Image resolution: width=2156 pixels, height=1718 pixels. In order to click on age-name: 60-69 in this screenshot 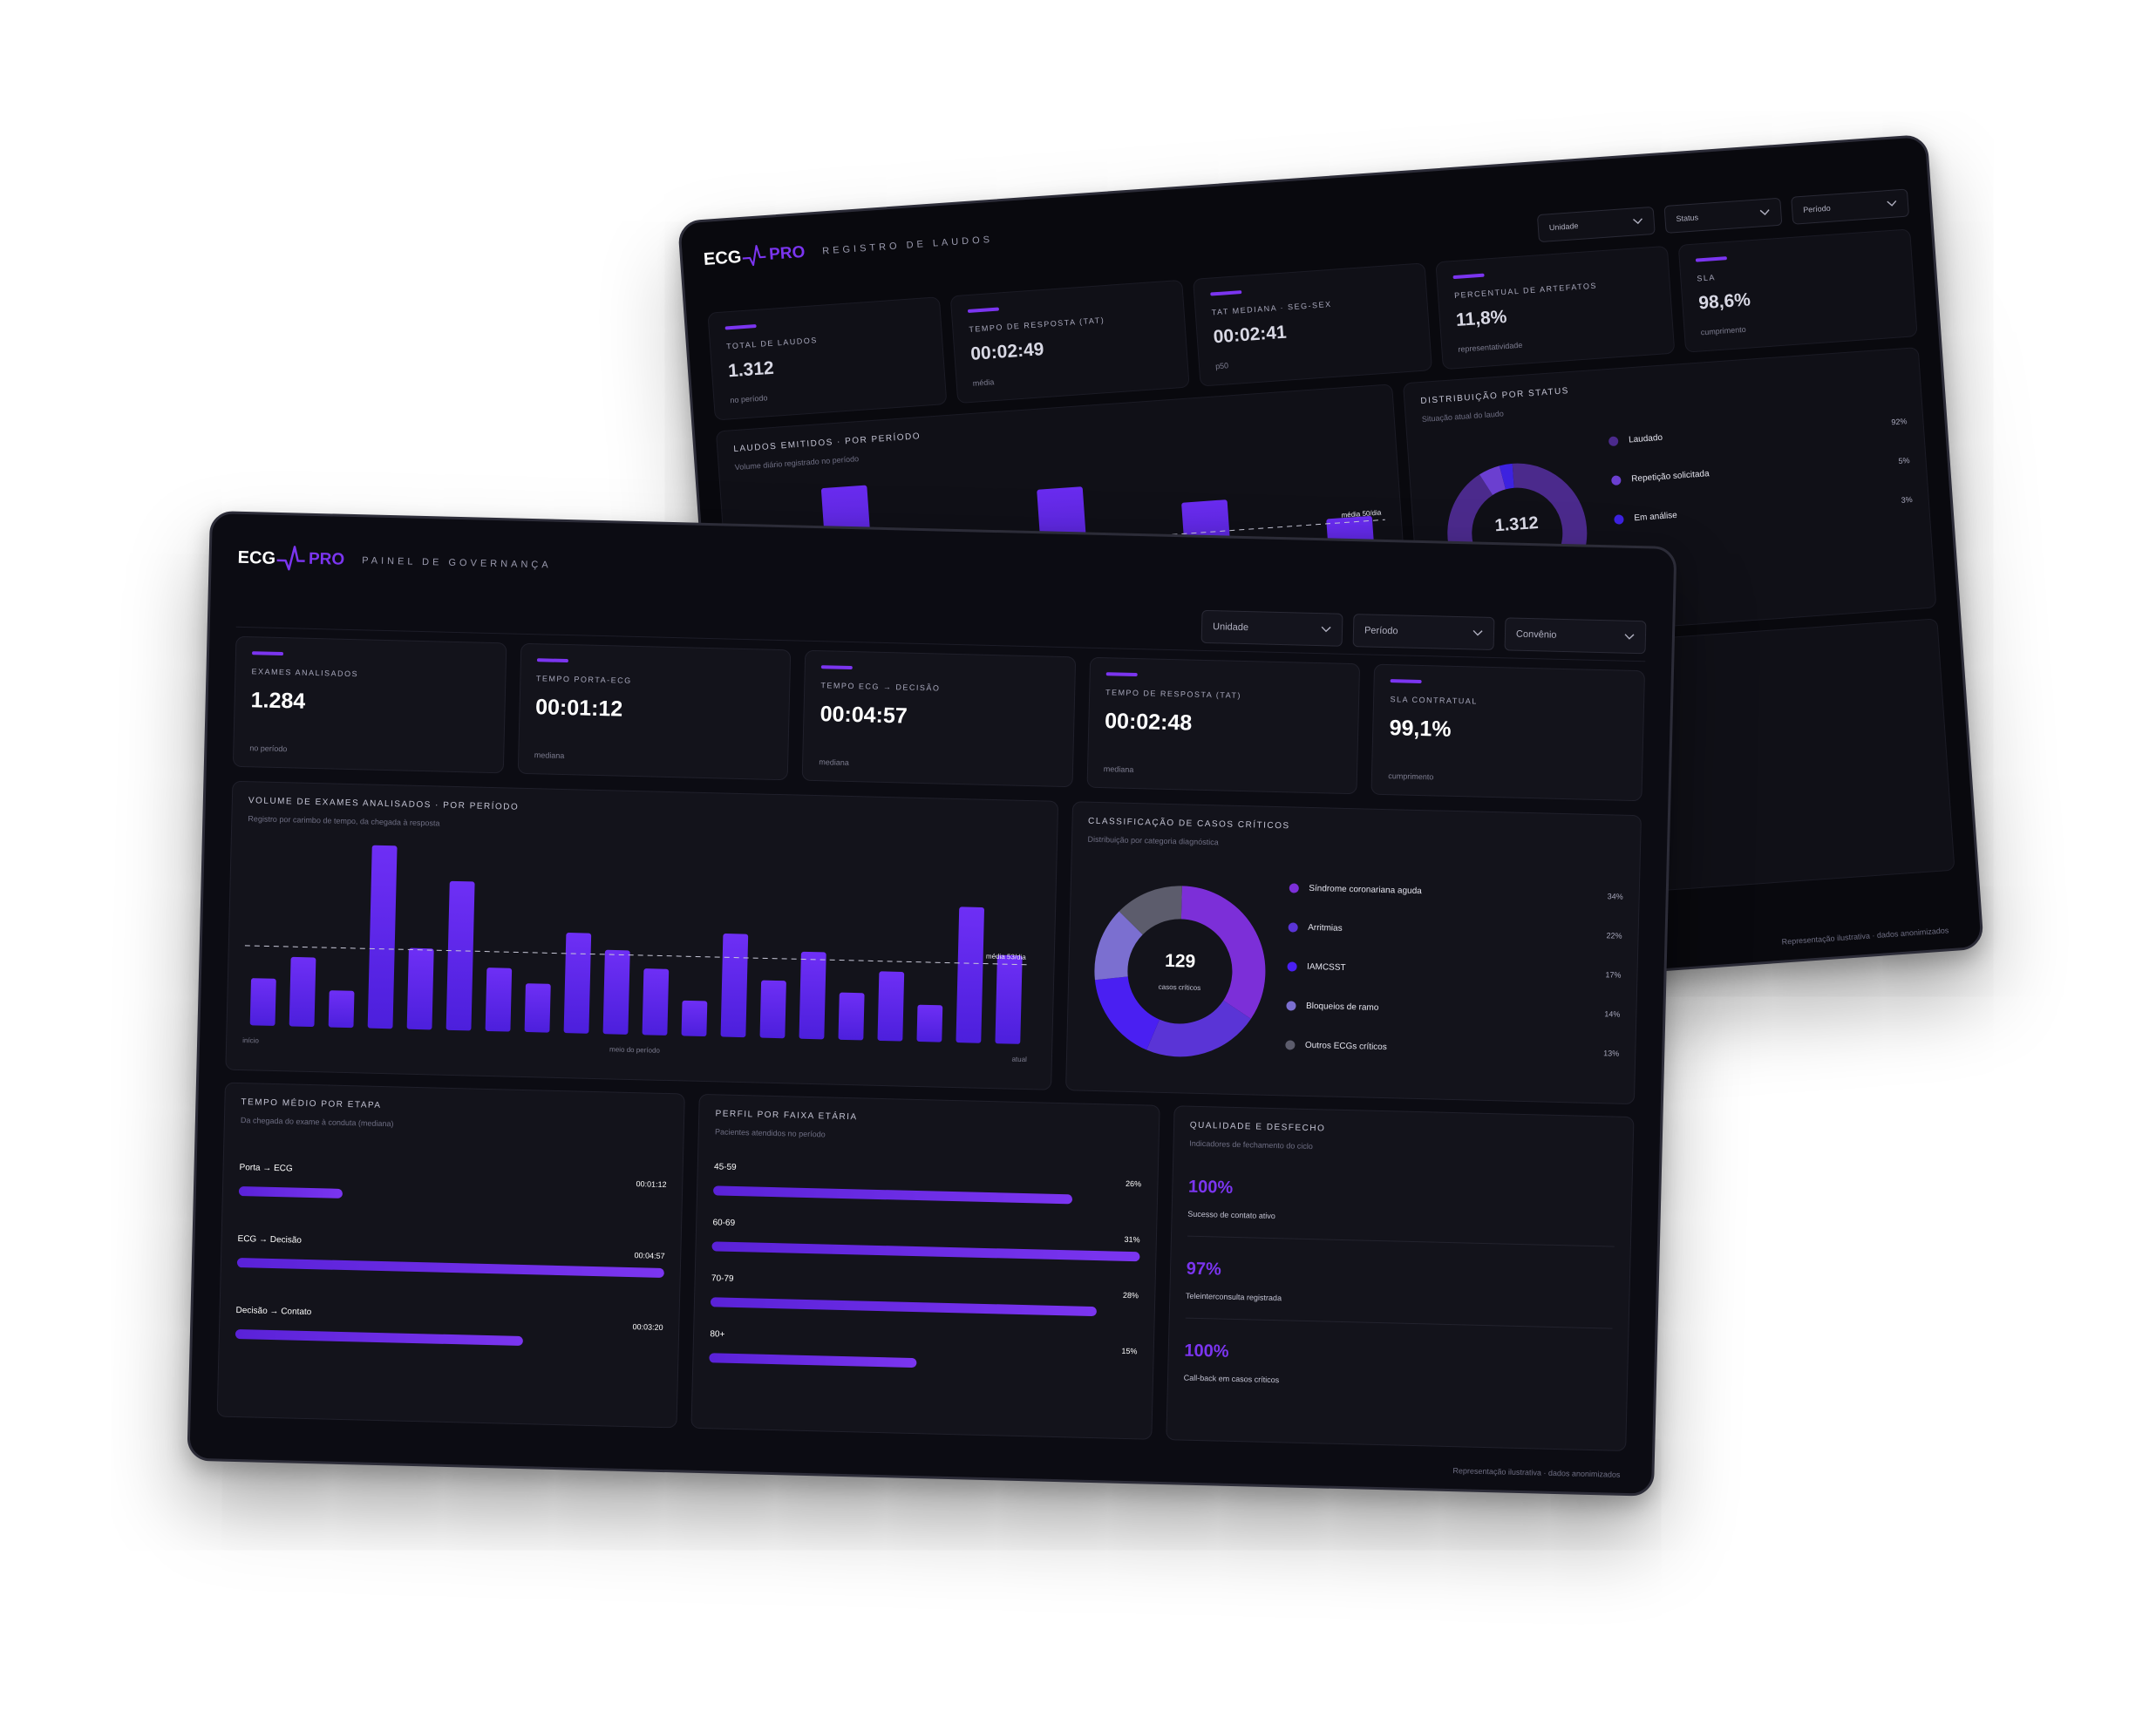, I will do `click(724, 1223)`.